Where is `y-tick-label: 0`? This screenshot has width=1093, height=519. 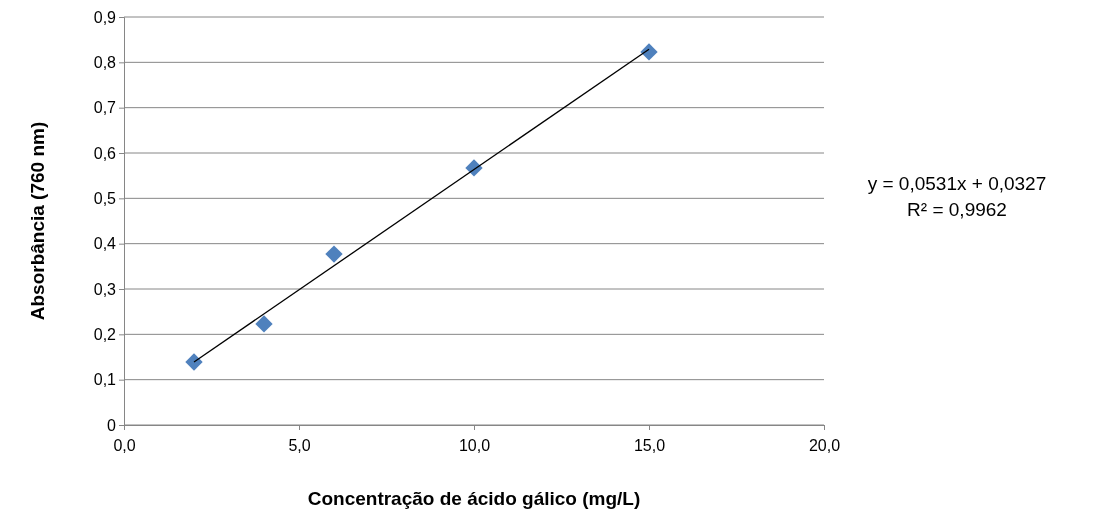 y-tick-label: 0 is located at coordinates (112, 425).